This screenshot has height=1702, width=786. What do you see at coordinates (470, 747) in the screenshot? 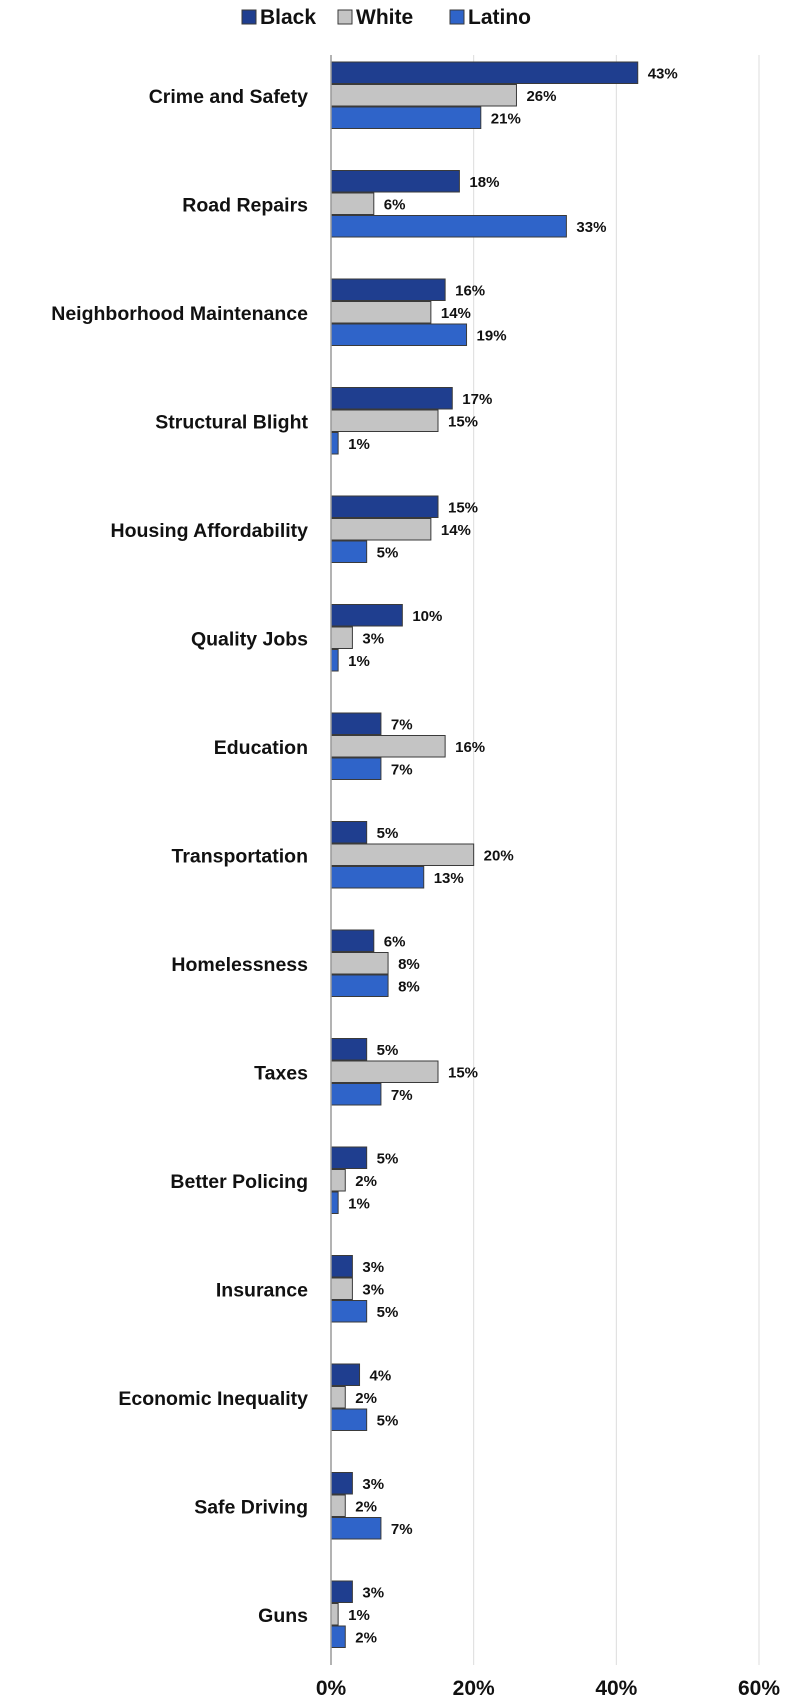
I see `value-label-white-education: 16%` at bounding box center [470, 747].